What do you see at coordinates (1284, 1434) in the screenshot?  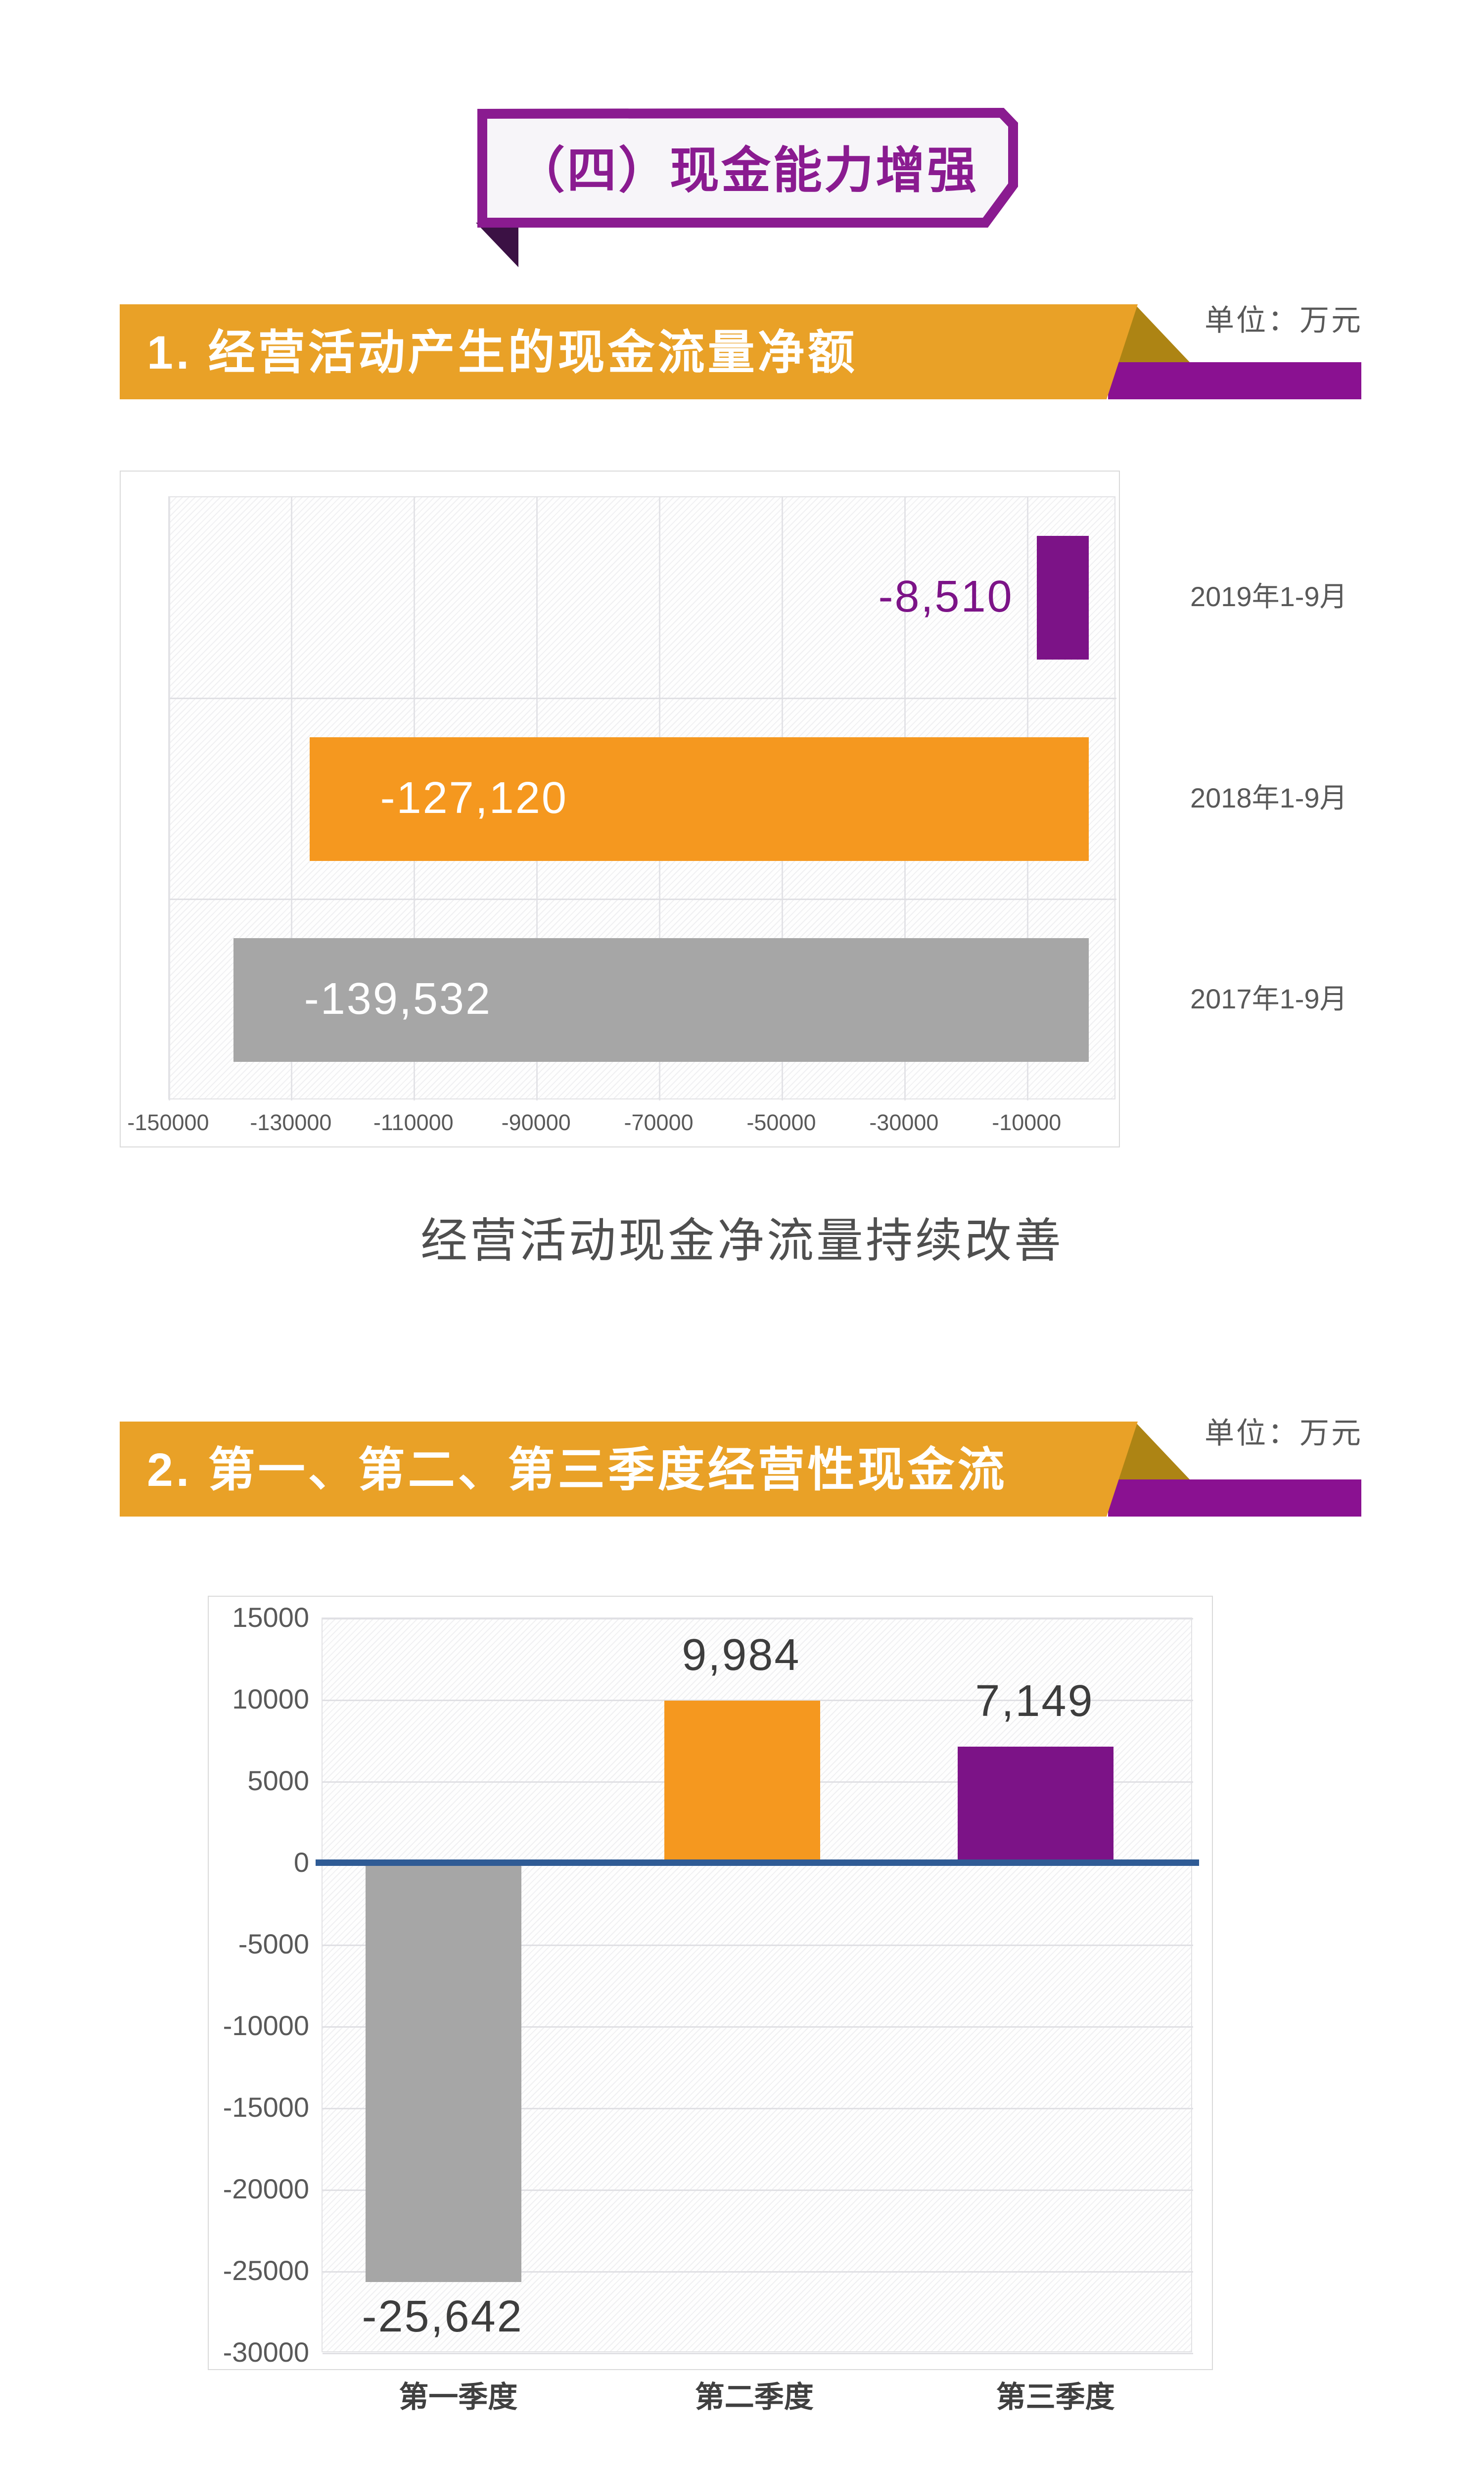 I see `unit-label-2: 单位：万元` at bounding box center [1284, 1434].